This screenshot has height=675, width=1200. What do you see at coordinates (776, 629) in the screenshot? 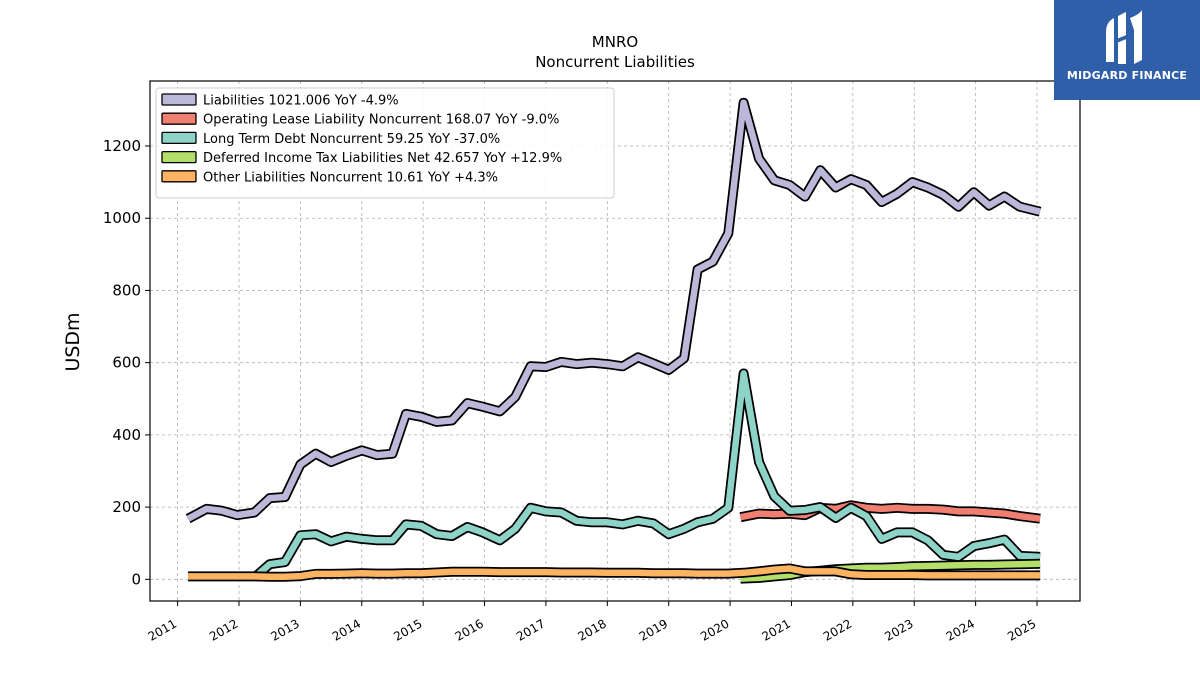
I see `x-tick-label: 2021` at bounding box center [776, 629].